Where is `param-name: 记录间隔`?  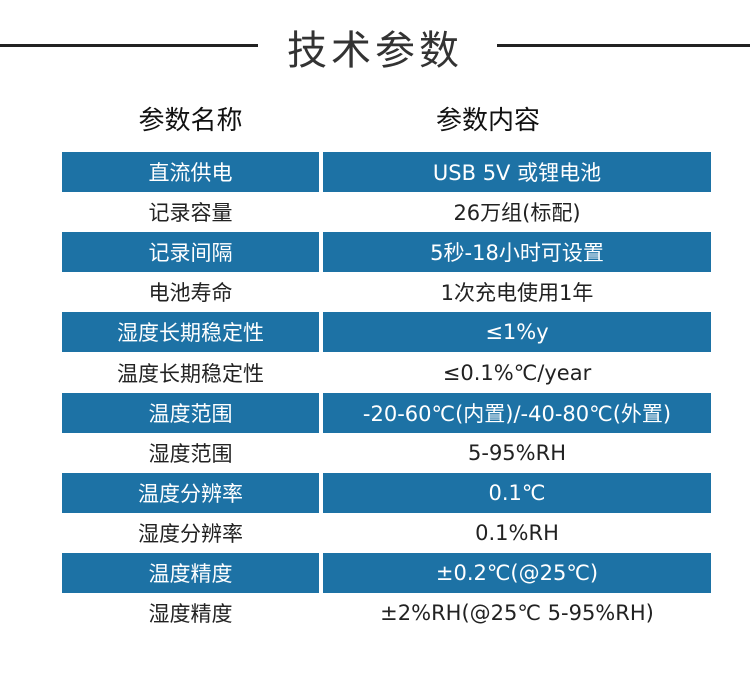
param-name: 记录间隔 is located at coordinates (190, 252).